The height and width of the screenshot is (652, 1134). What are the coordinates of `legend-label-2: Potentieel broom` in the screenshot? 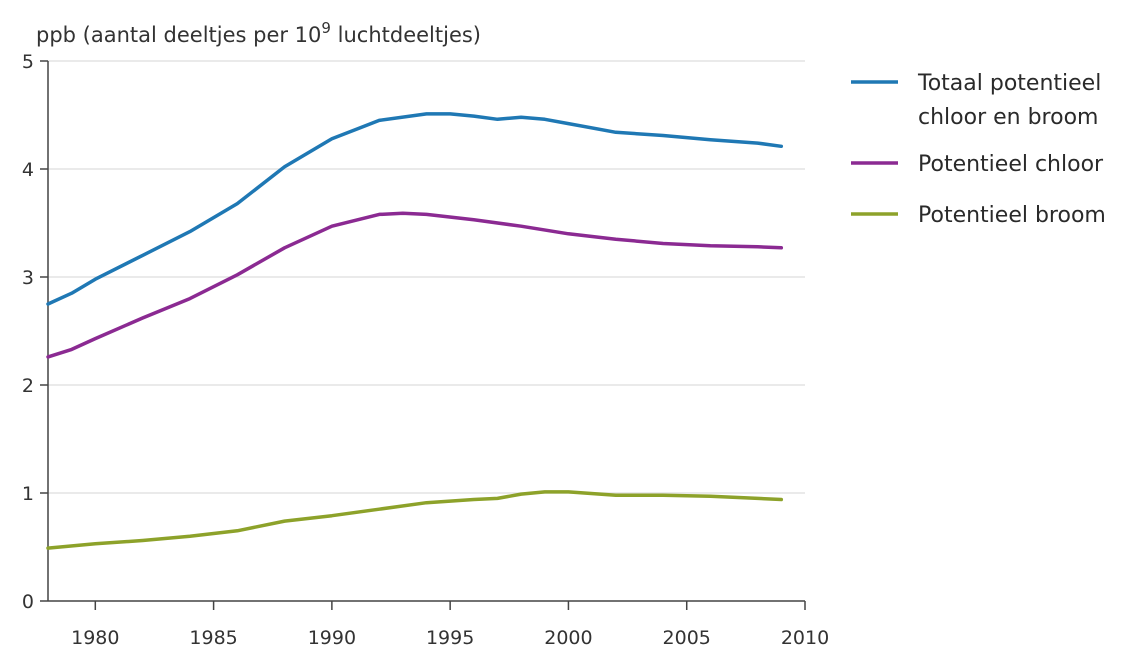 It's located at (1012, 215).